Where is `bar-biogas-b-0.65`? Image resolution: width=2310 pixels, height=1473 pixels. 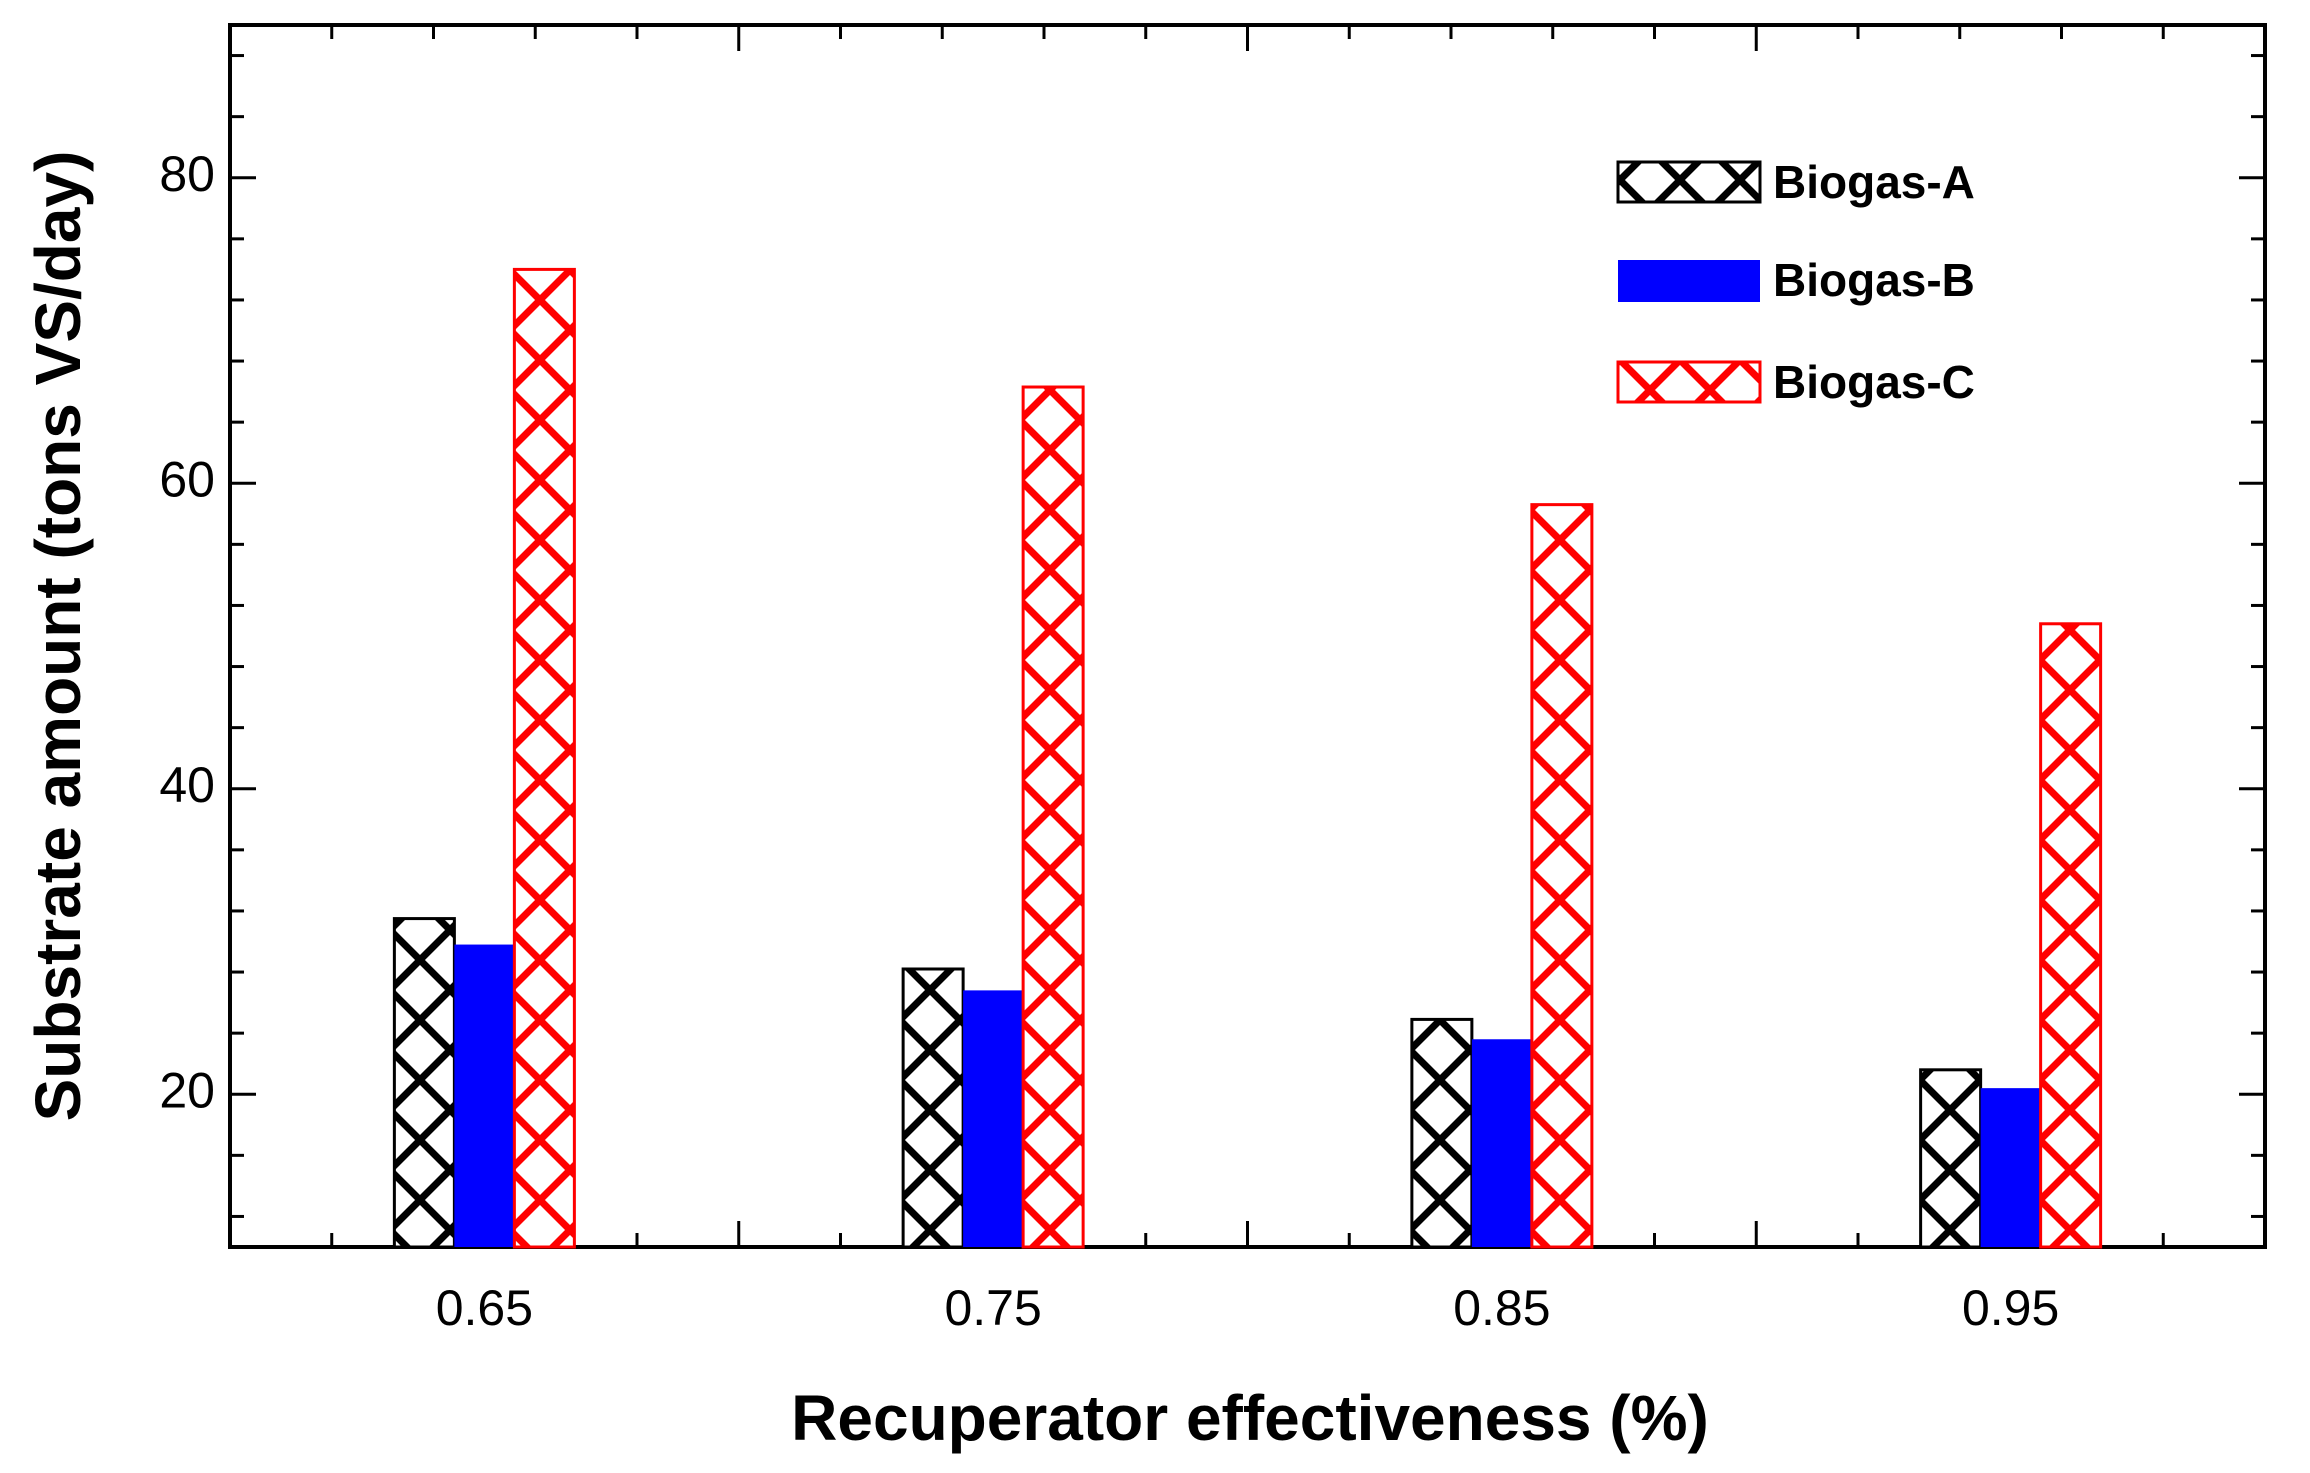
bar-biogas-b-0.65 is located at coordinates (484, 1095).